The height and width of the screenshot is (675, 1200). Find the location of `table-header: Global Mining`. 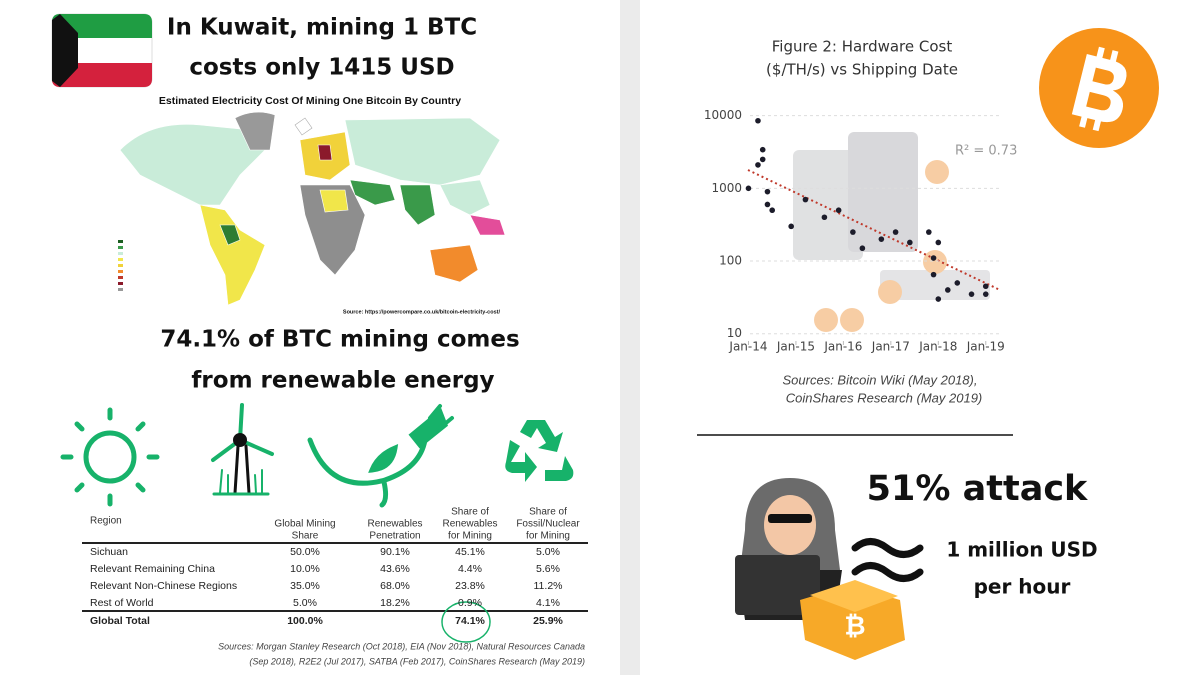

table-header: Global Mining is located at coordinates (304, 524).